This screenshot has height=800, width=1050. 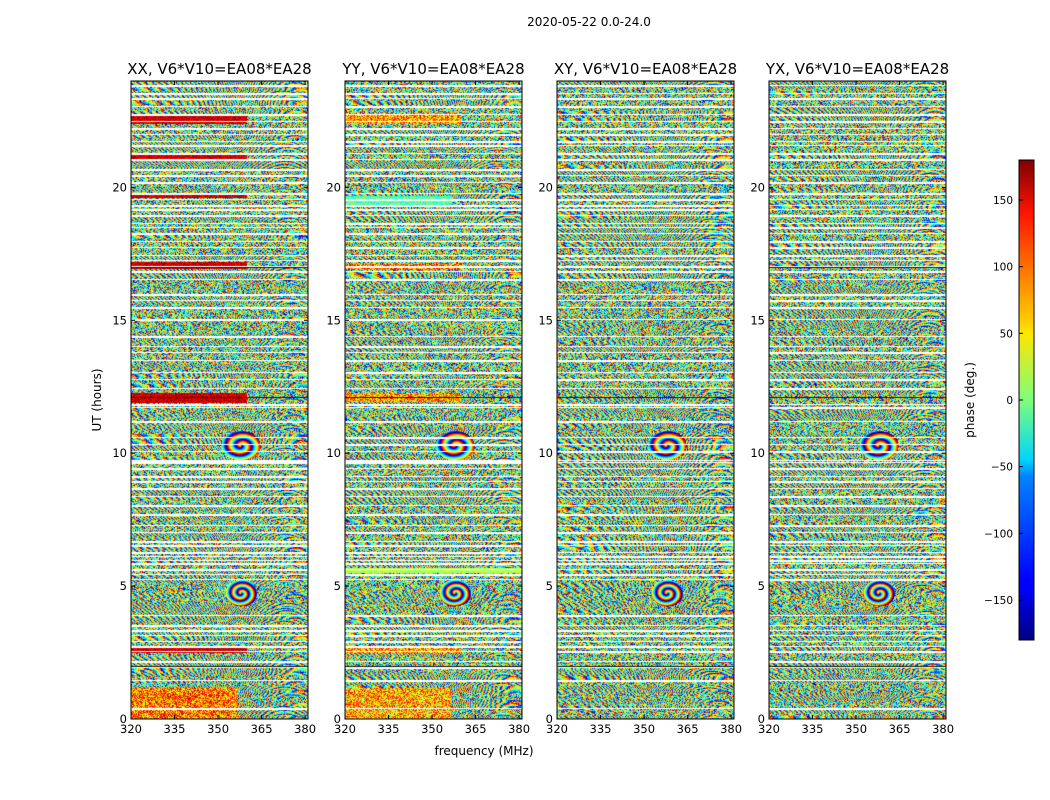 What do you see at coordinates (1009, 401) in the screenshot?
I see `colorbar-tick-label: 0` at bounding box center [1009, 401].